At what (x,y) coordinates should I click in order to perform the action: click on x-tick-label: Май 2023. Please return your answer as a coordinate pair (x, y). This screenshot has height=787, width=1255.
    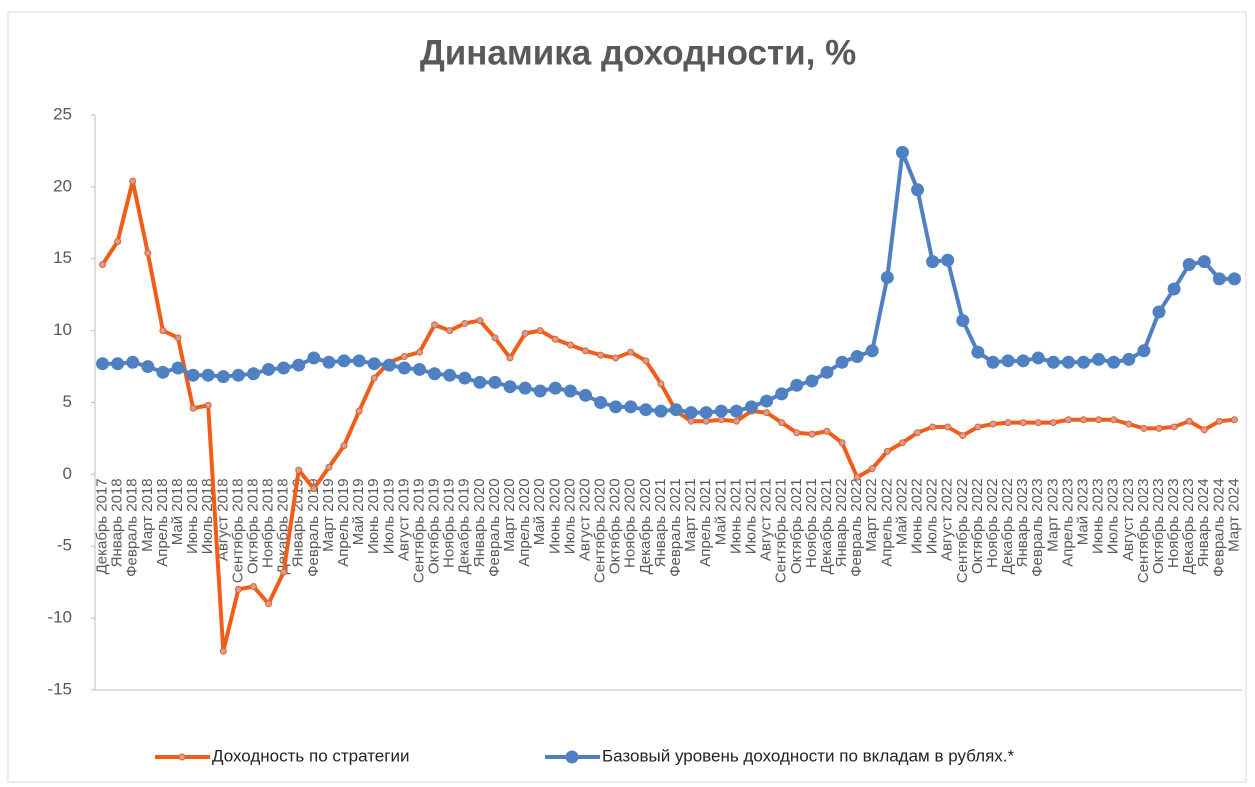
    Looking at the image, I should click on (1083, 511).